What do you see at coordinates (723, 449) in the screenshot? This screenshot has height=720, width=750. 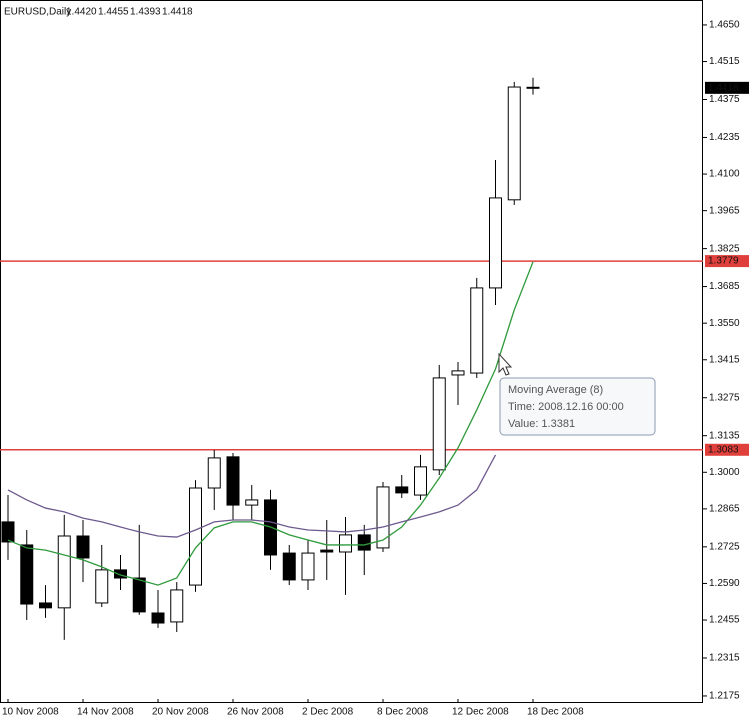 I see `level-label: 1.3083` at bounding box center [723, 449].